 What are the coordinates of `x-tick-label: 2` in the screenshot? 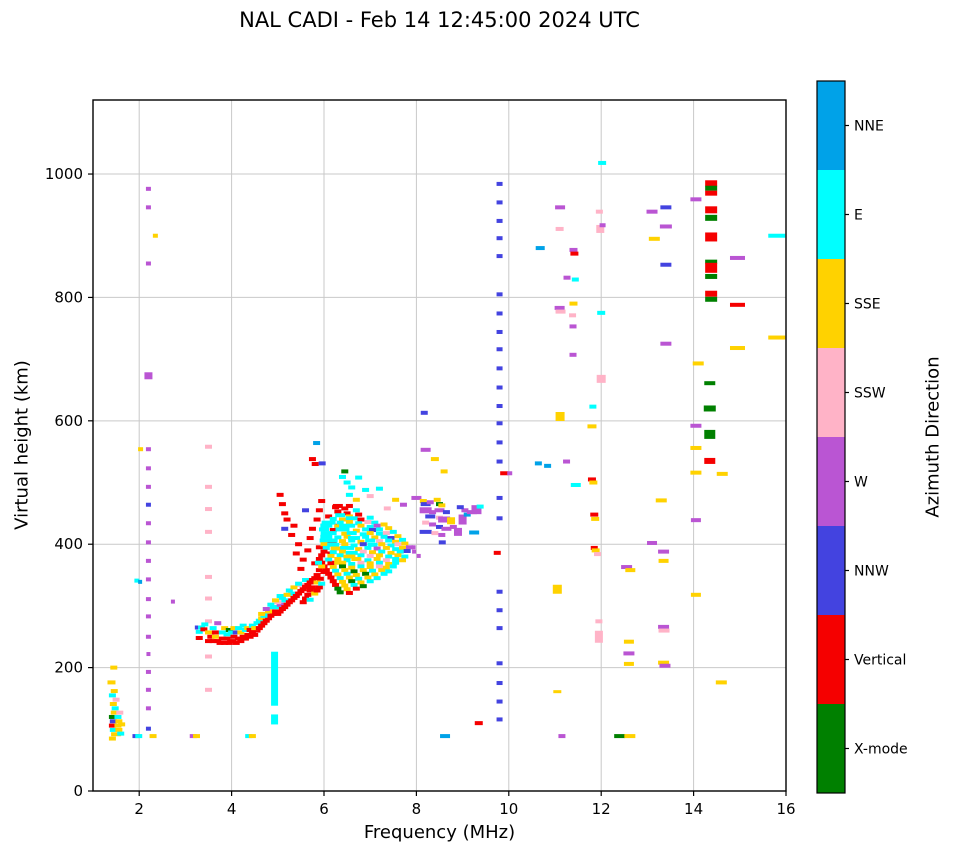 It's located at (139, 809).